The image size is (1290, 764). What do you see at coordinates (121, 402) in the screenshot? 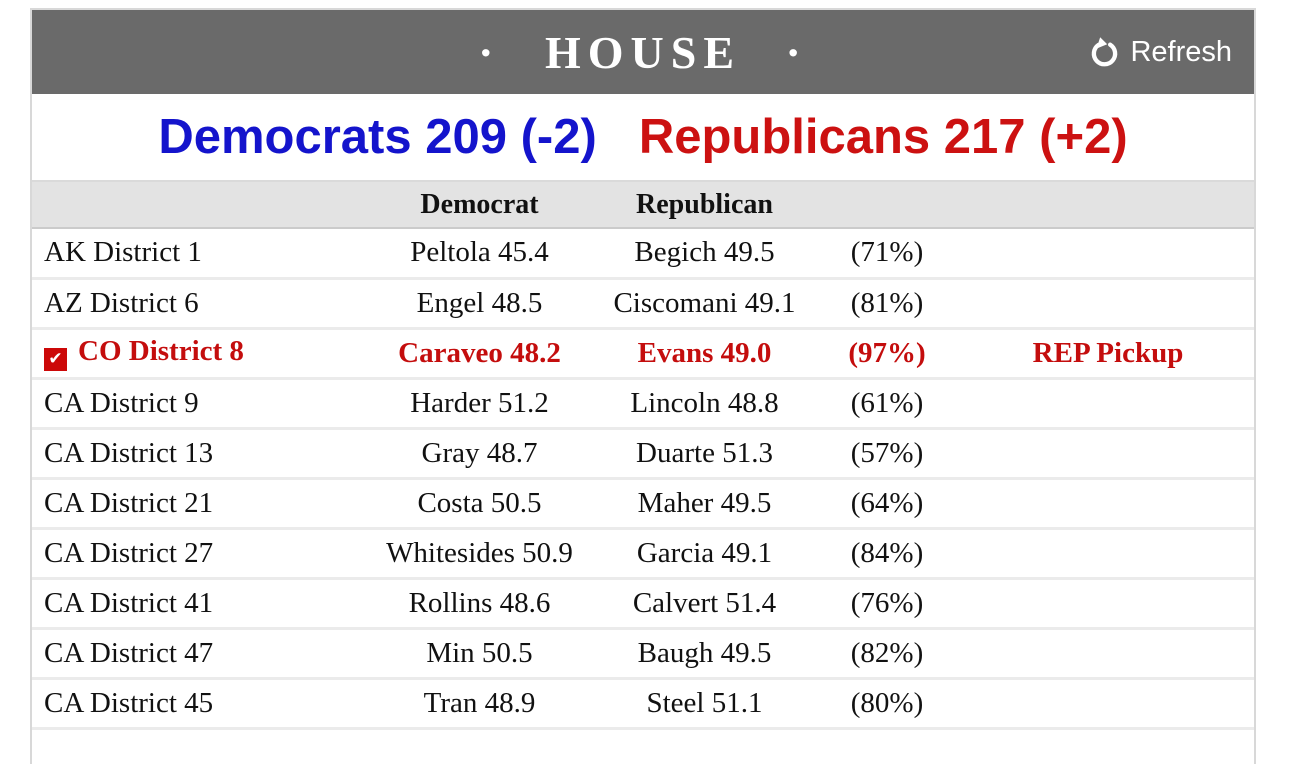
I see `district-cell: CA District 9` at bounding box center [121, 402].